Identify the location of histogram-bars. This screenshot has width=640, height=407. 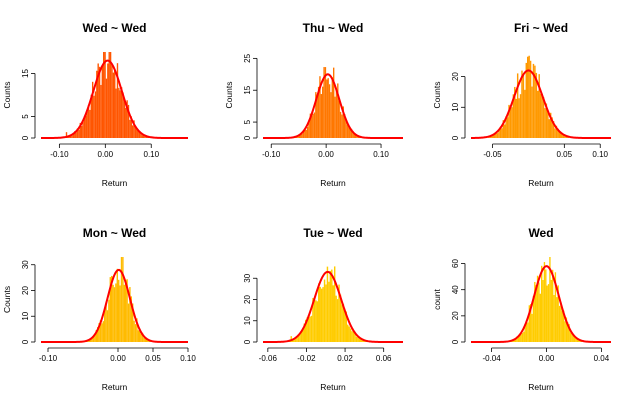
(528, 97).